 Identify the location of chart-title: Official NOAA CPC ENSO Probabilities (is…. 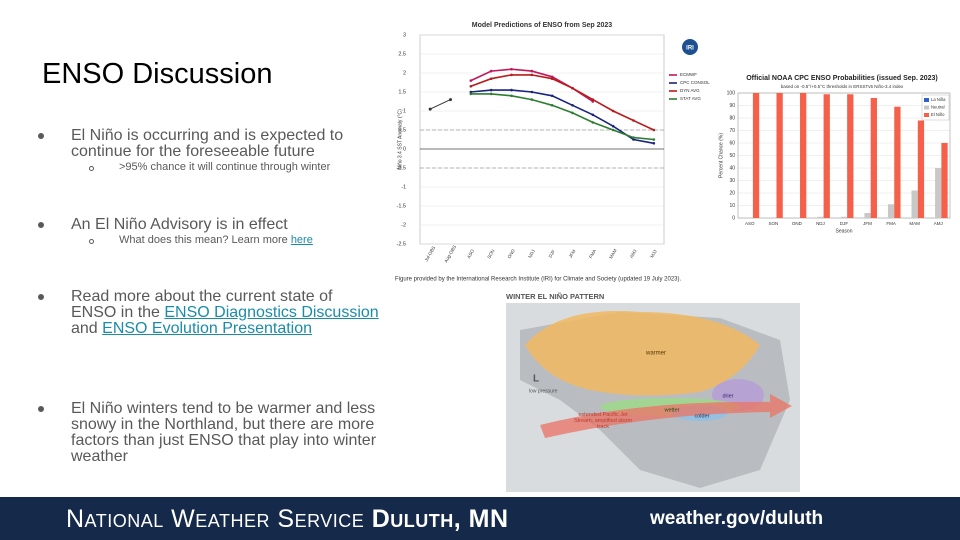
(842, 78).